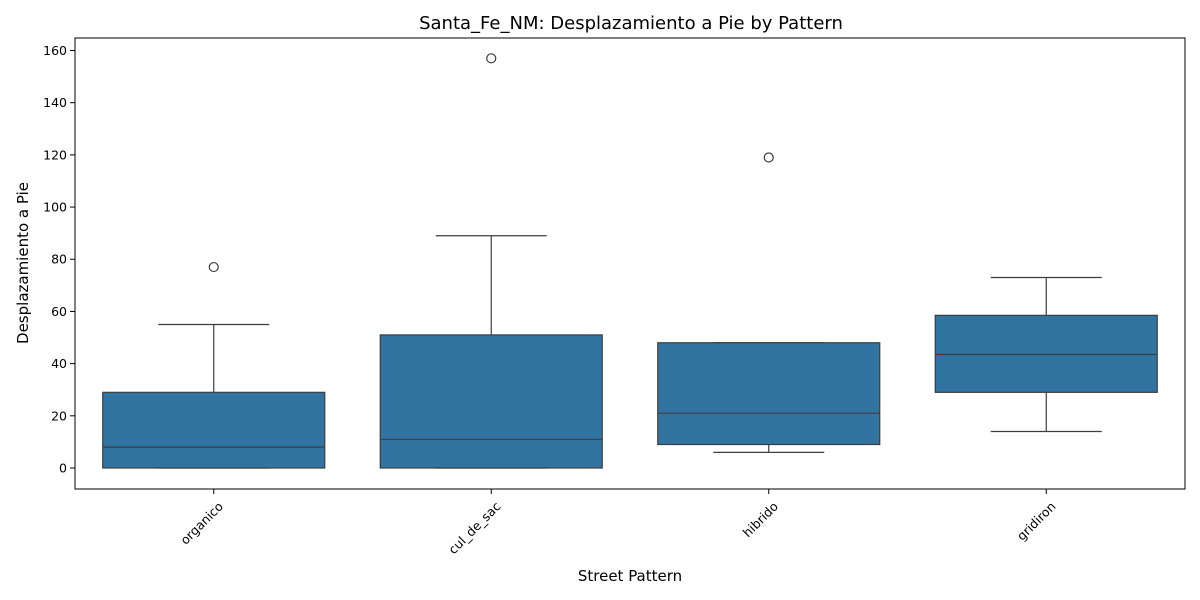  Describe the element at coordinates (59, 363) in the screenshot. I see `y-tick-label: 40` at that location.